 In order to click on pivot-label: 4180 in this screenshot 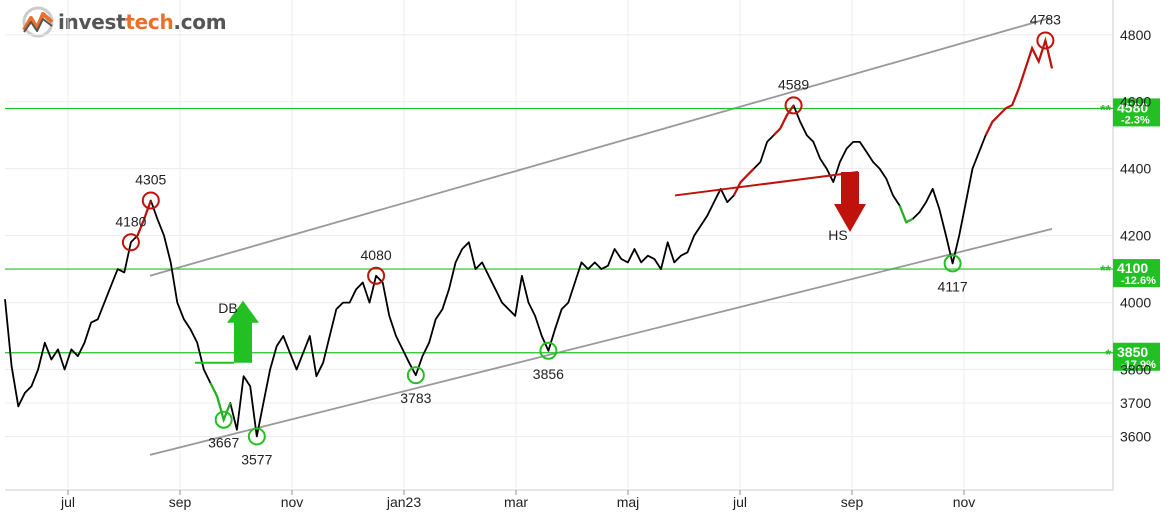, I will do `click(130, 221)`.